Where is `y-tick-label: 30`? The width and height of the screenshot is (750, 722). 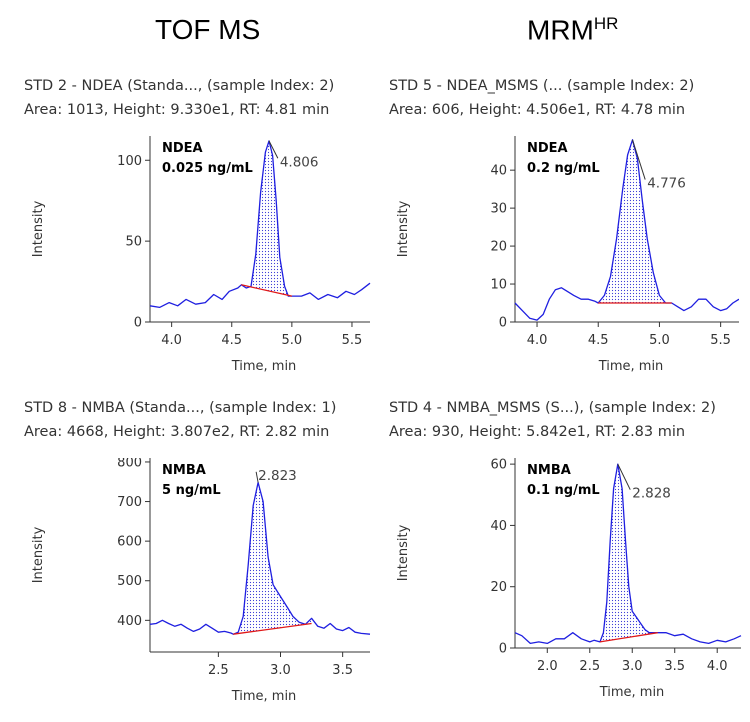
y-tick-label: 30 is located at coordinates (498, 209).